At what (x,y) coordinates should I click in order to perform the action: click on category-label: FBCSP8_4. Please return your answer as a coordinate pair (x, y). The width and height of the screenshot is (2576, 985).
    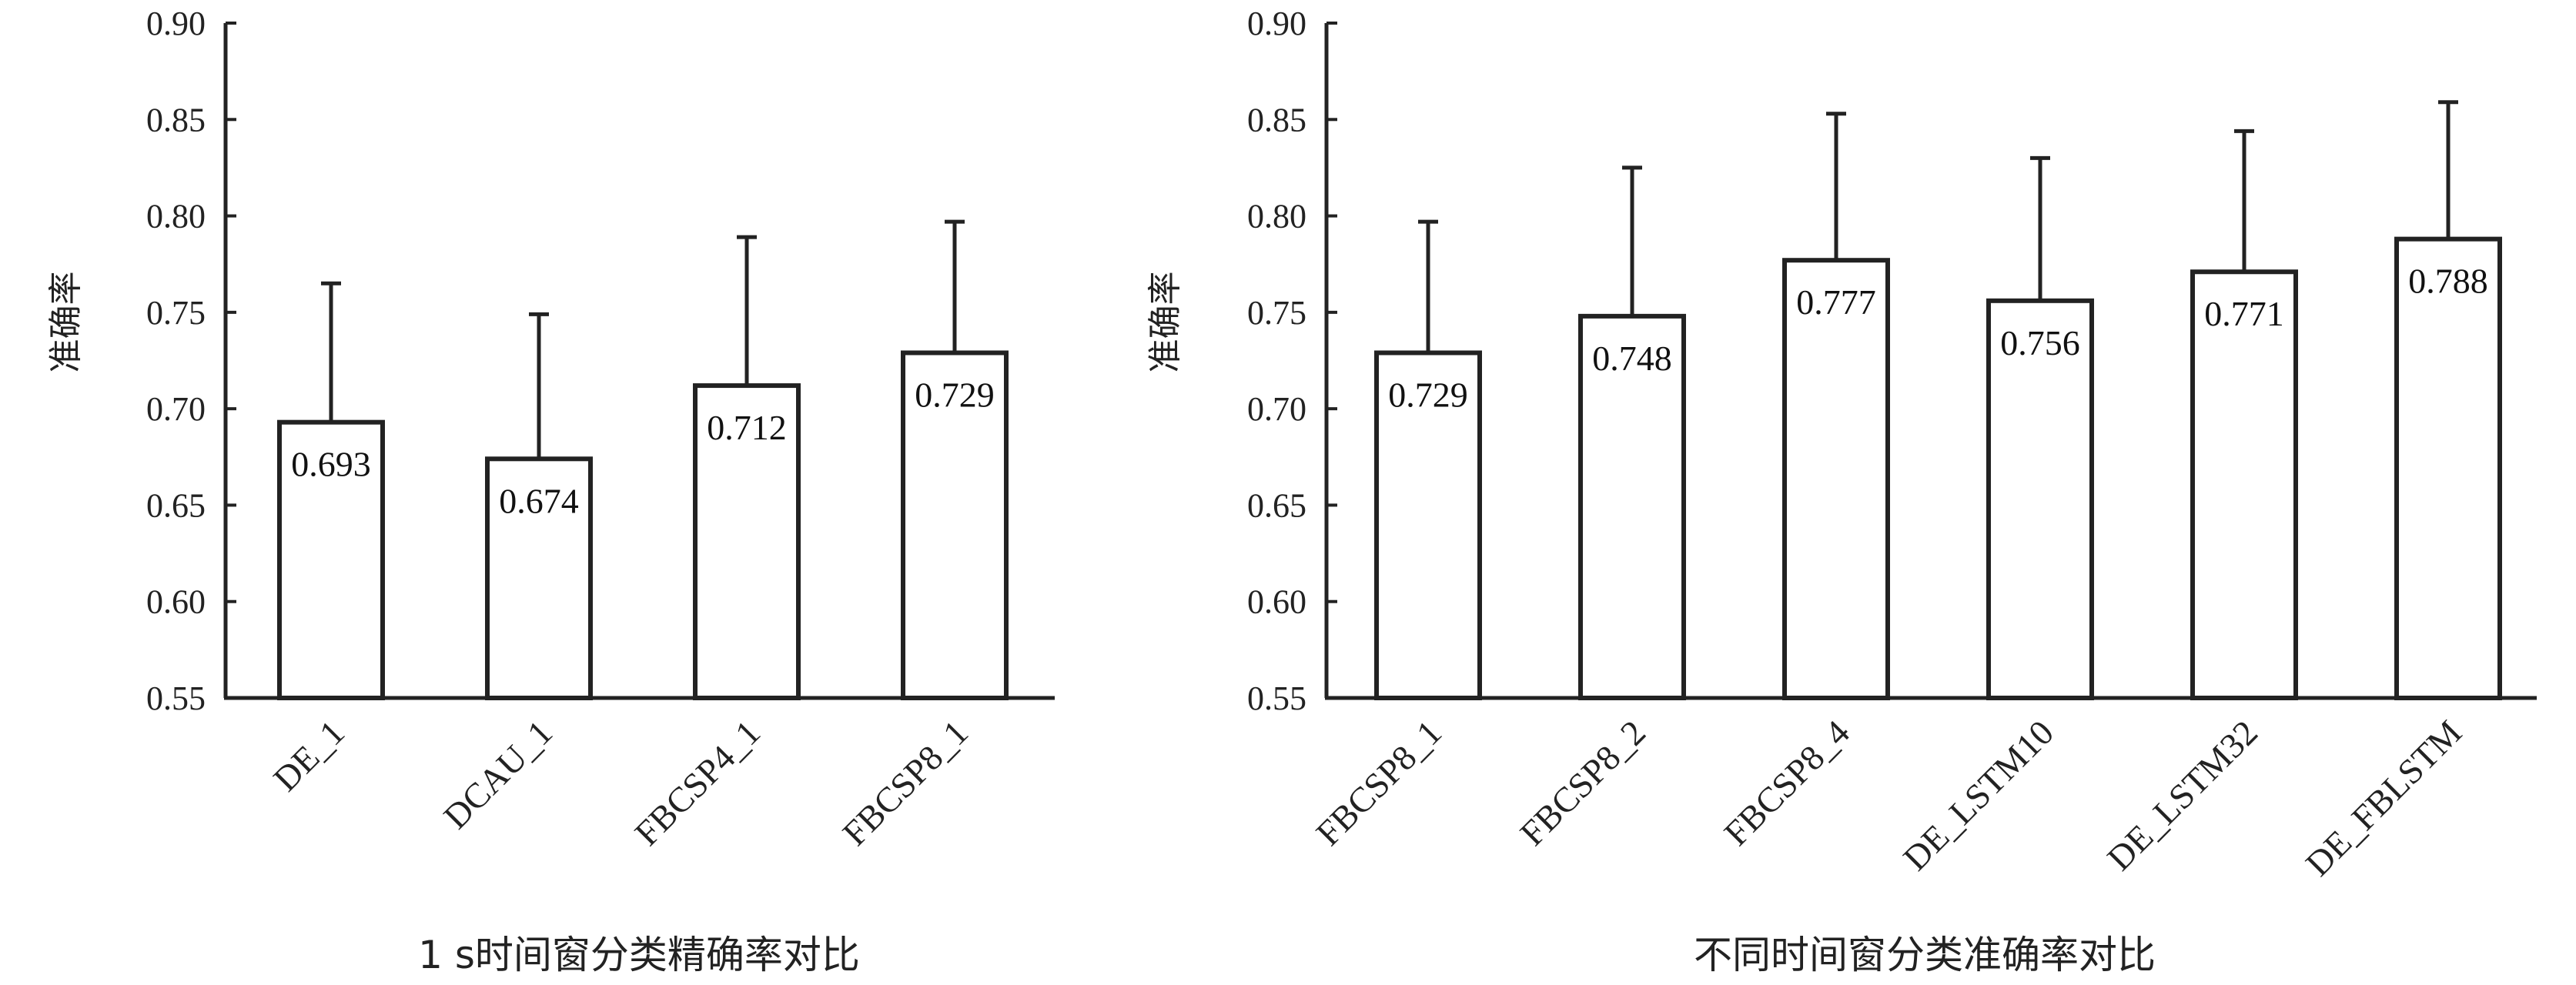
    Looking at the image, I should click on (1788, 783).